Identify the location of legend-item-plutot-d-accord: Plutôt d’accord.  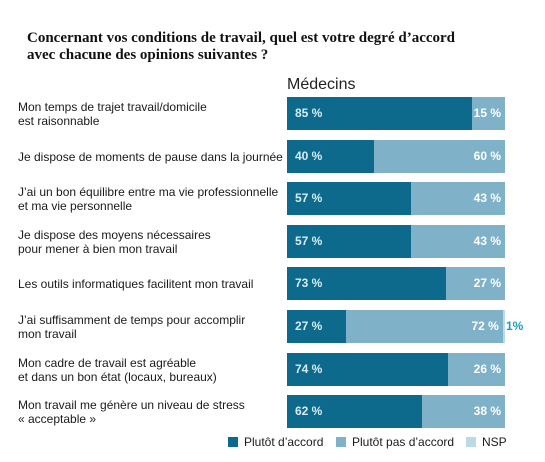
(275, 442).